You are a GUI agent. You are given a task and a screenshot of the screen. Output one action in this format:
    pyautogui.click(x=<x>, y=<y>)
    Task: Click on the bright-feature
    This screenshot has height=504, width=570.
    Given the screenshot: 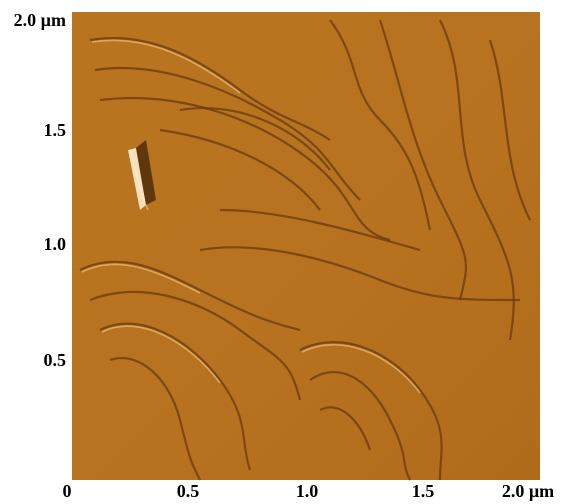 What is the action you would take?
    pyautogui.click(x=137, y=179)
    